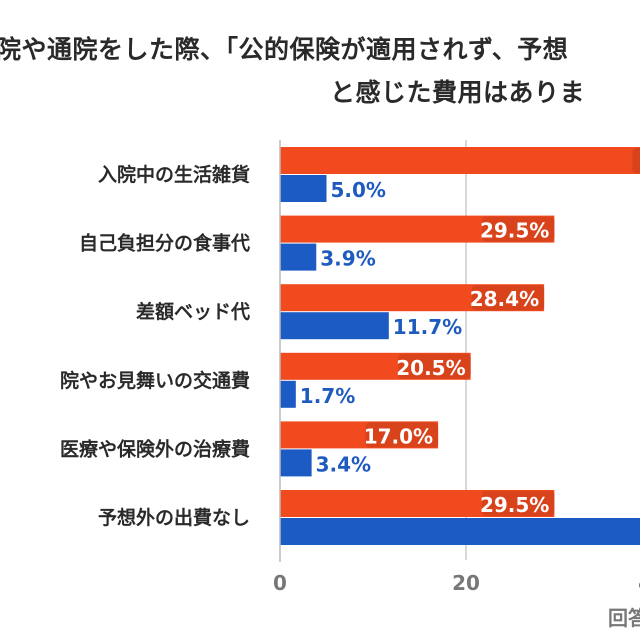 Image resolution: width=640 pixels, height=640 pixels. I want to click on bar-value-label: 20.5%, so click(430, 368).